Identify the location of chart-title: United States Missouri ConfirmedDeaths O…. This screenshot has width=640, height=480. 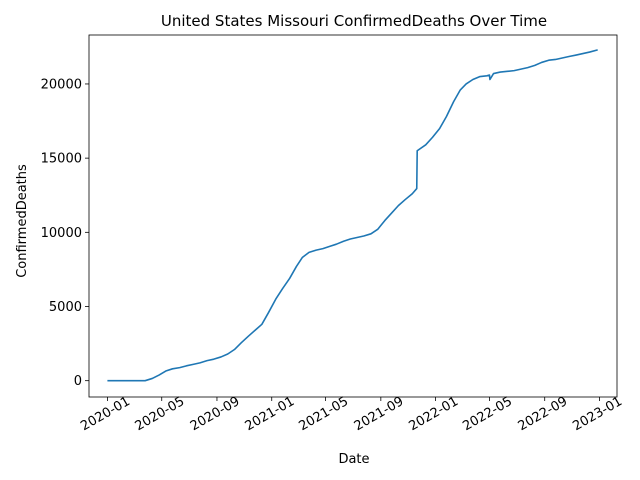
(354, 21).